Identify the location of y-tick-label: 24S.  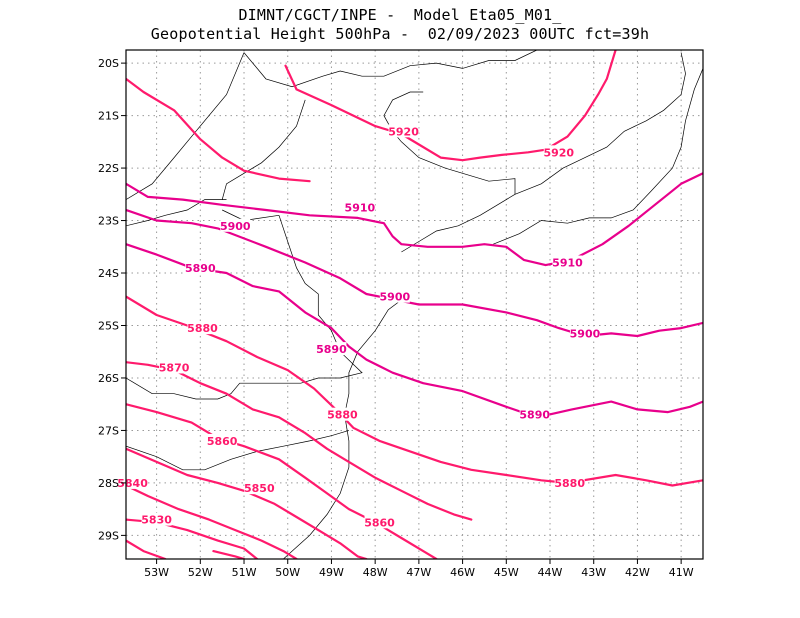
(108, 273).